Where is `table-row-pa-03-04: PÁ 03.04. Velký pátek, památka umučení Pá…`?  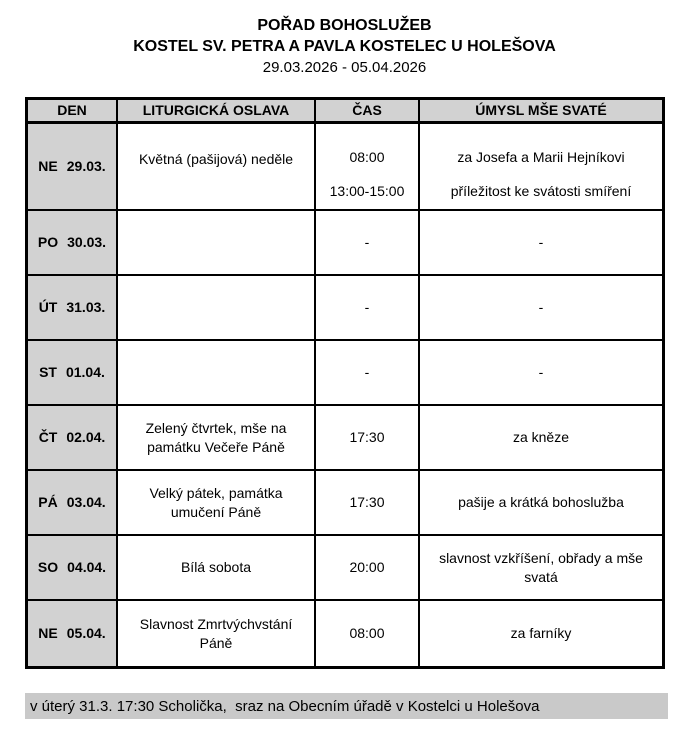
table-row-pa-03-04: PÁ 03.04. Velký pátek, památka umučení Pá… is located at coordinates (345, 503).